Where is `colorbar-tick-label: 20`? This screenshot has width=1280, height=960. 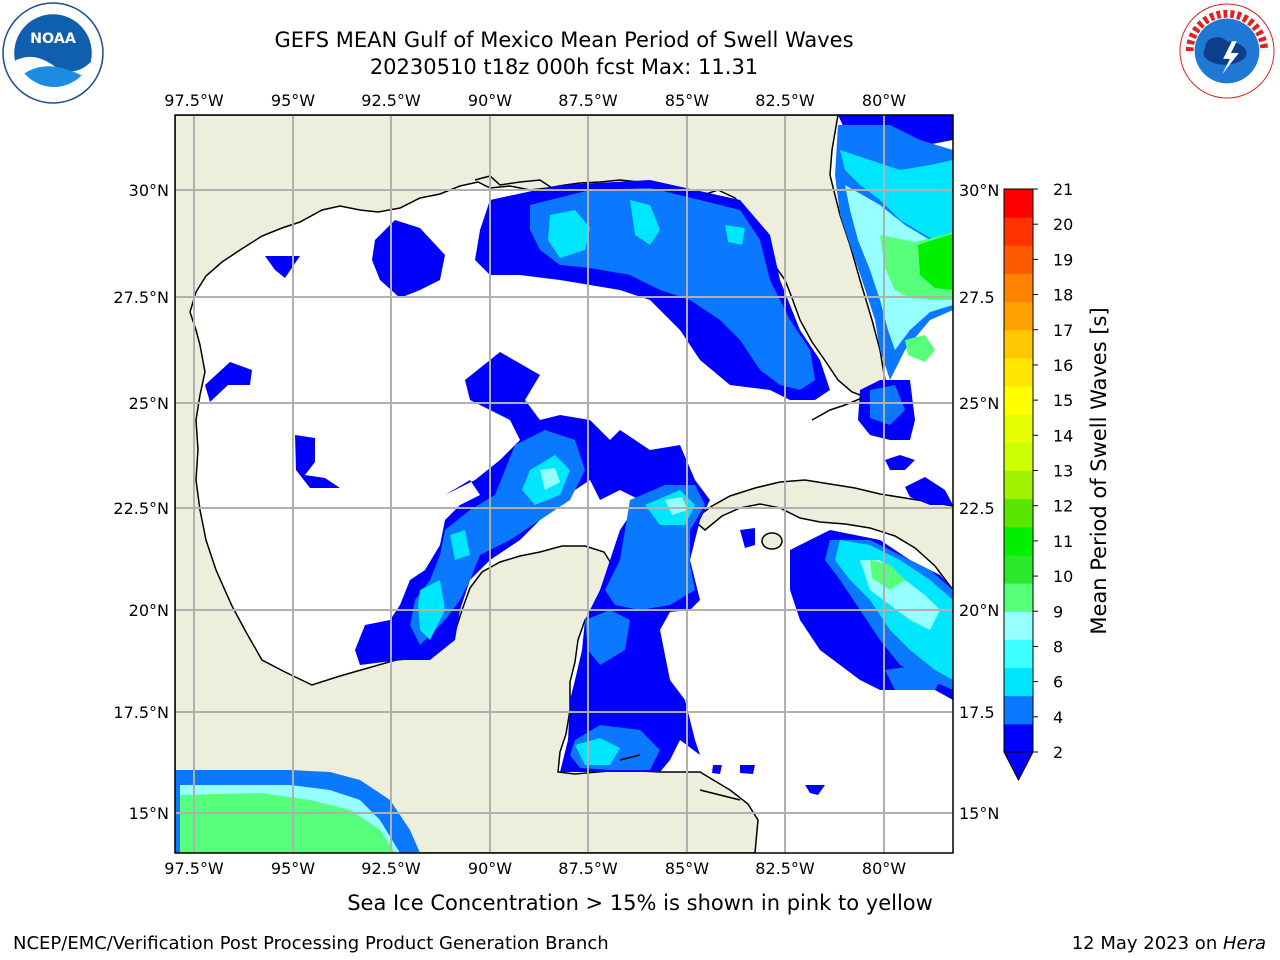 colorbar-tick-label: 20 is located at coordinates (1063, 224).